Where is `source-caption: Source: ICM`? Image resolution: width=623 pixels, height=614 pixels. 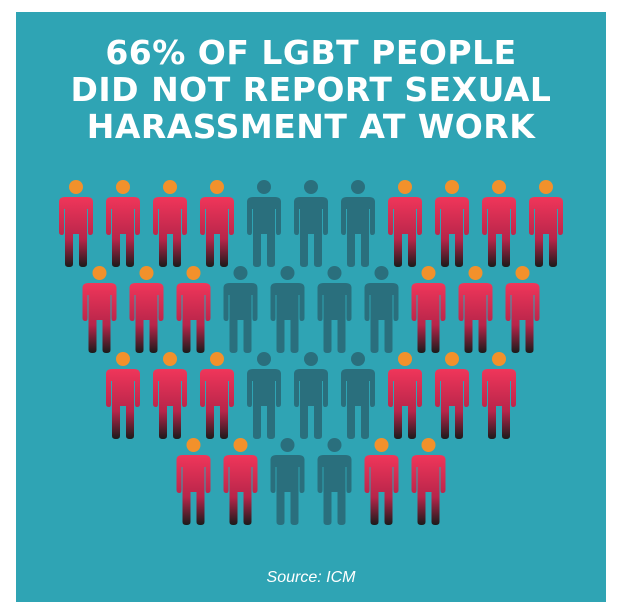
source-caption: Source: ICM is located at coordinates (311, 577).